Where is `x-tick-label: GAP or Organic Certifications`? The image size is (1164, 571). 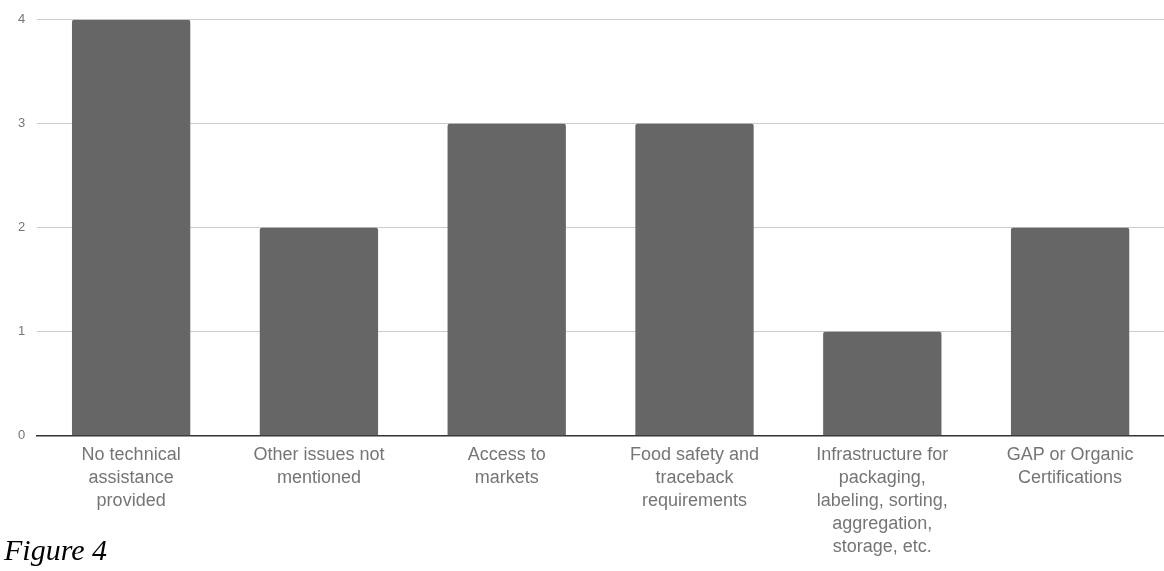 x-tick-label: GAP or Organic Certifications is located at coordinates (1070, 466).